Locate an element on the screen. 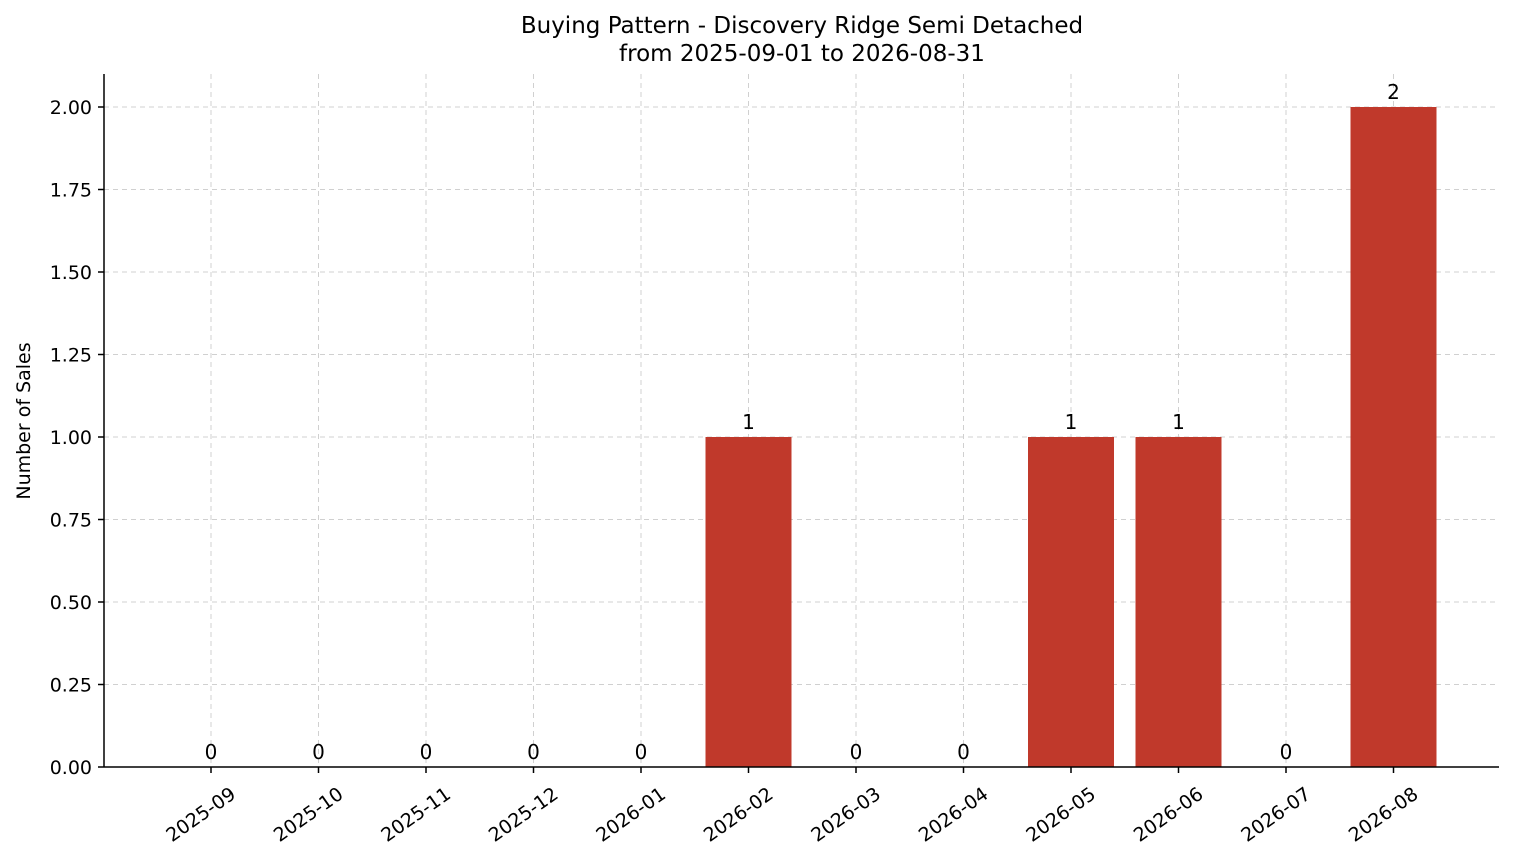 This screenshot has width=1514, height=863. x-tick-label: 2025-10 is located at coordinates (309, 815).